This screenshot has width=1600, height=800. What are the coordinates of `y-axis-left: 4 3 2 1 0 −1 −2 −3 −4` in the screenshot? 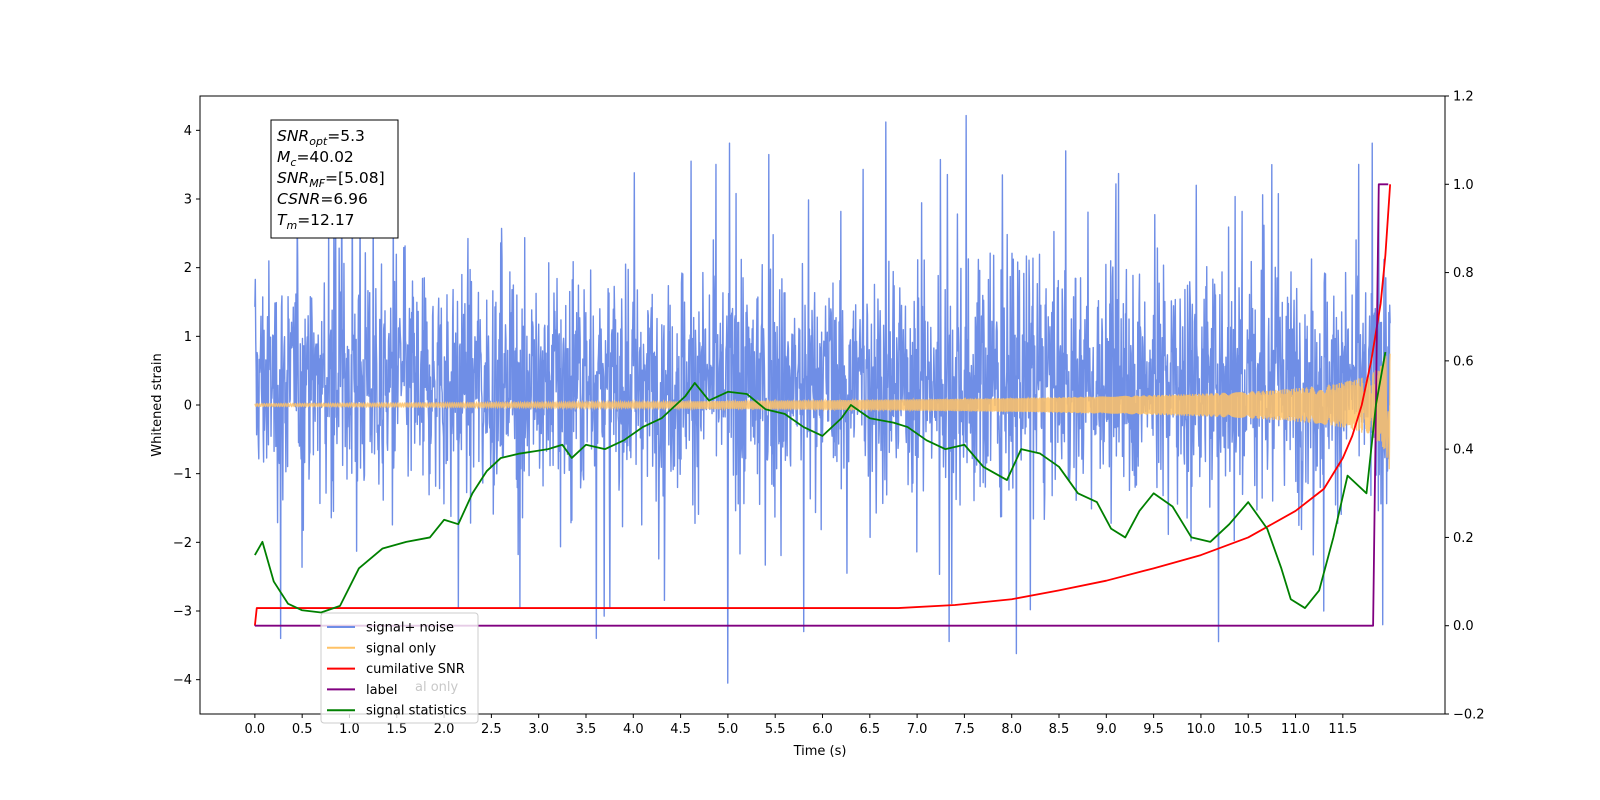 It's located at (186, 406).